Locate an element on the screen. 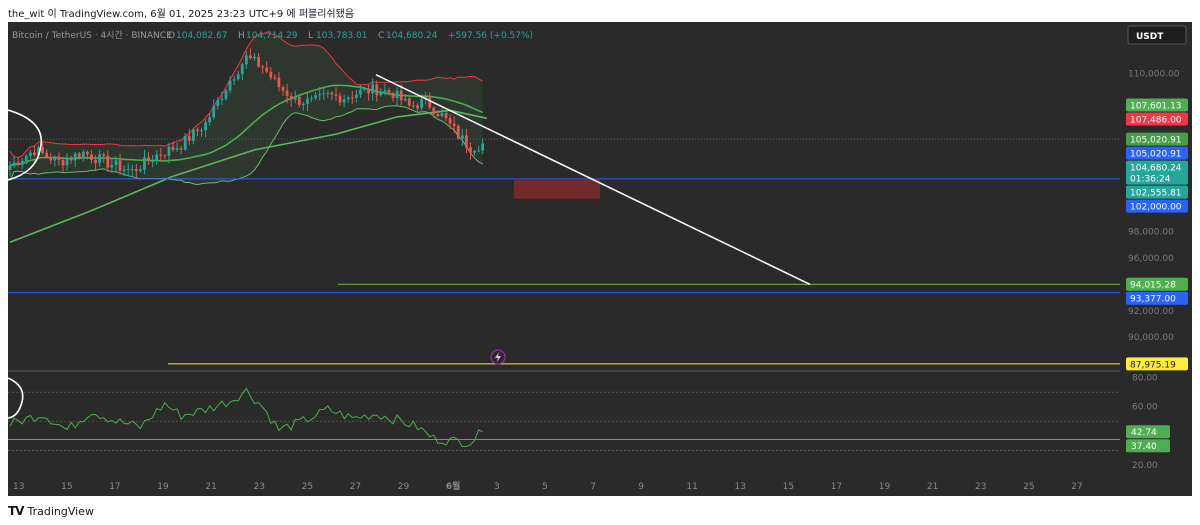 This screenshot has height=525, width=1200. time-tick-label: 9 is located at coordinates (641, 487).